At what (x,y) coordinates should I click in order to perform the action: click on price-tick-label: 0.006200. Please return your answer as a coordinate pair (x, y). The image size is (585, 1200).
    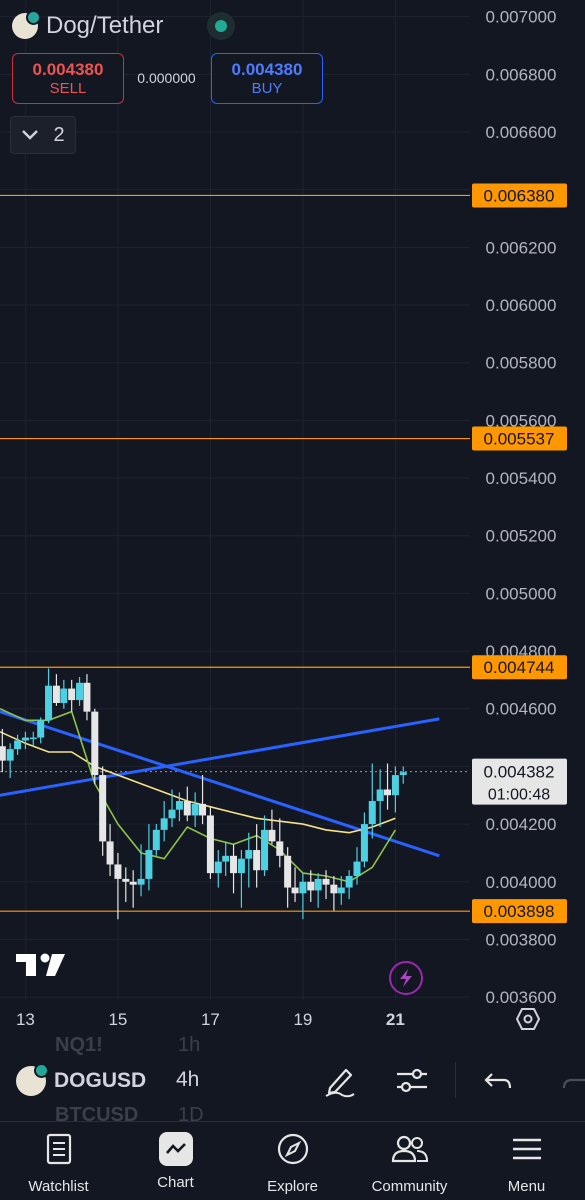
    Looking at the image, I should click on (521, 247).